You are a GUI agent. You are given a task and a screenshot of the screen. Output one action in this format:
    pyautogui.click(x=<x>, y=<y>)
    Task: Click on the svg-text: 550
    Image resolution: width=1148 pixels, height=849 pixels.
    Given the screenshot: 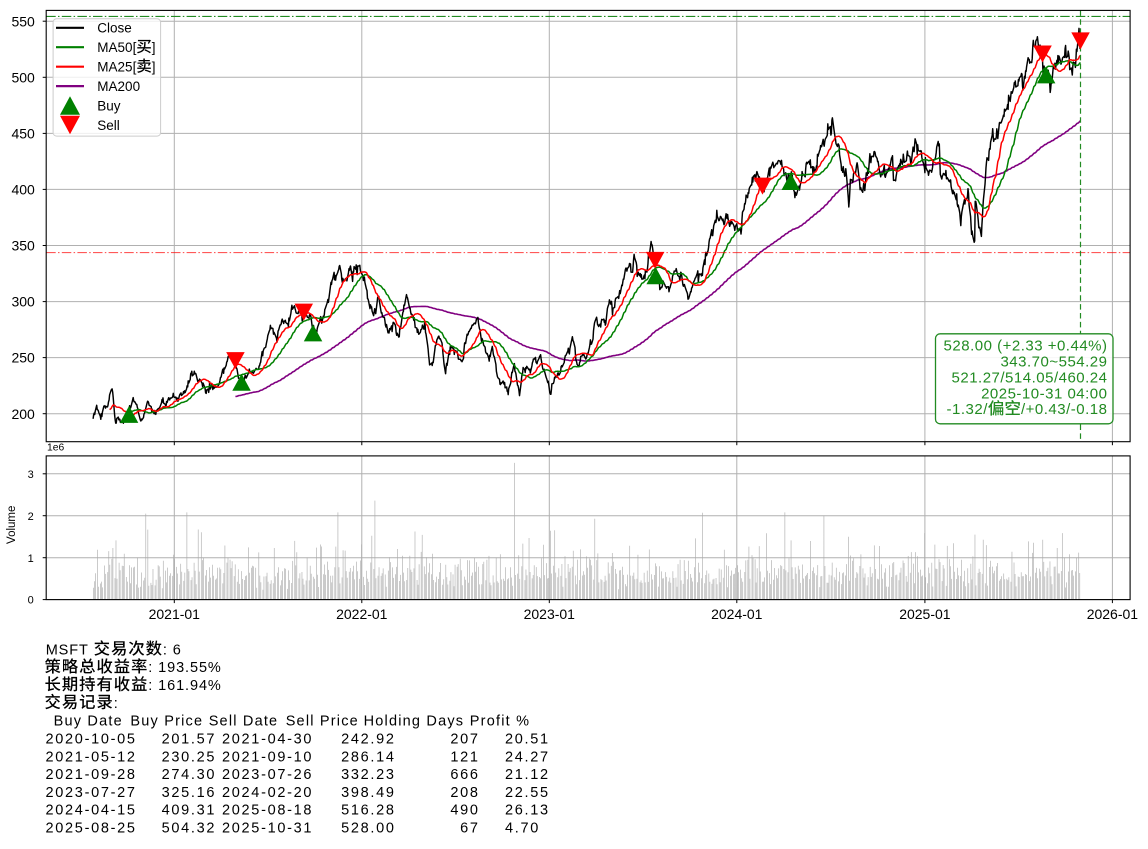 What is the action you would take?
    pyautogui.click(x=23, y=21)
    